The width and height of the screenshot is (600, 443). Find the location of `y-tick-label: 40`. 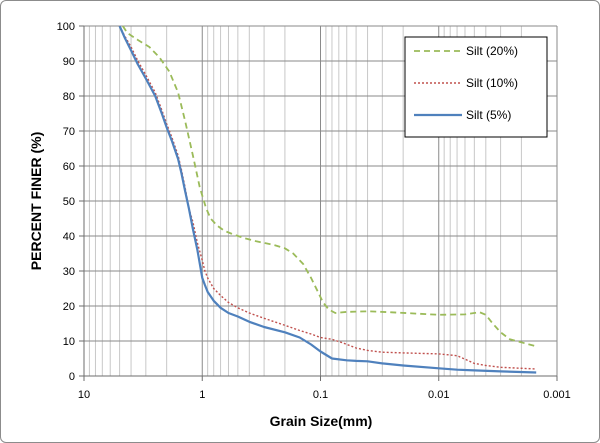

y-tick-label: 40 is located at coordinates (69, 237).